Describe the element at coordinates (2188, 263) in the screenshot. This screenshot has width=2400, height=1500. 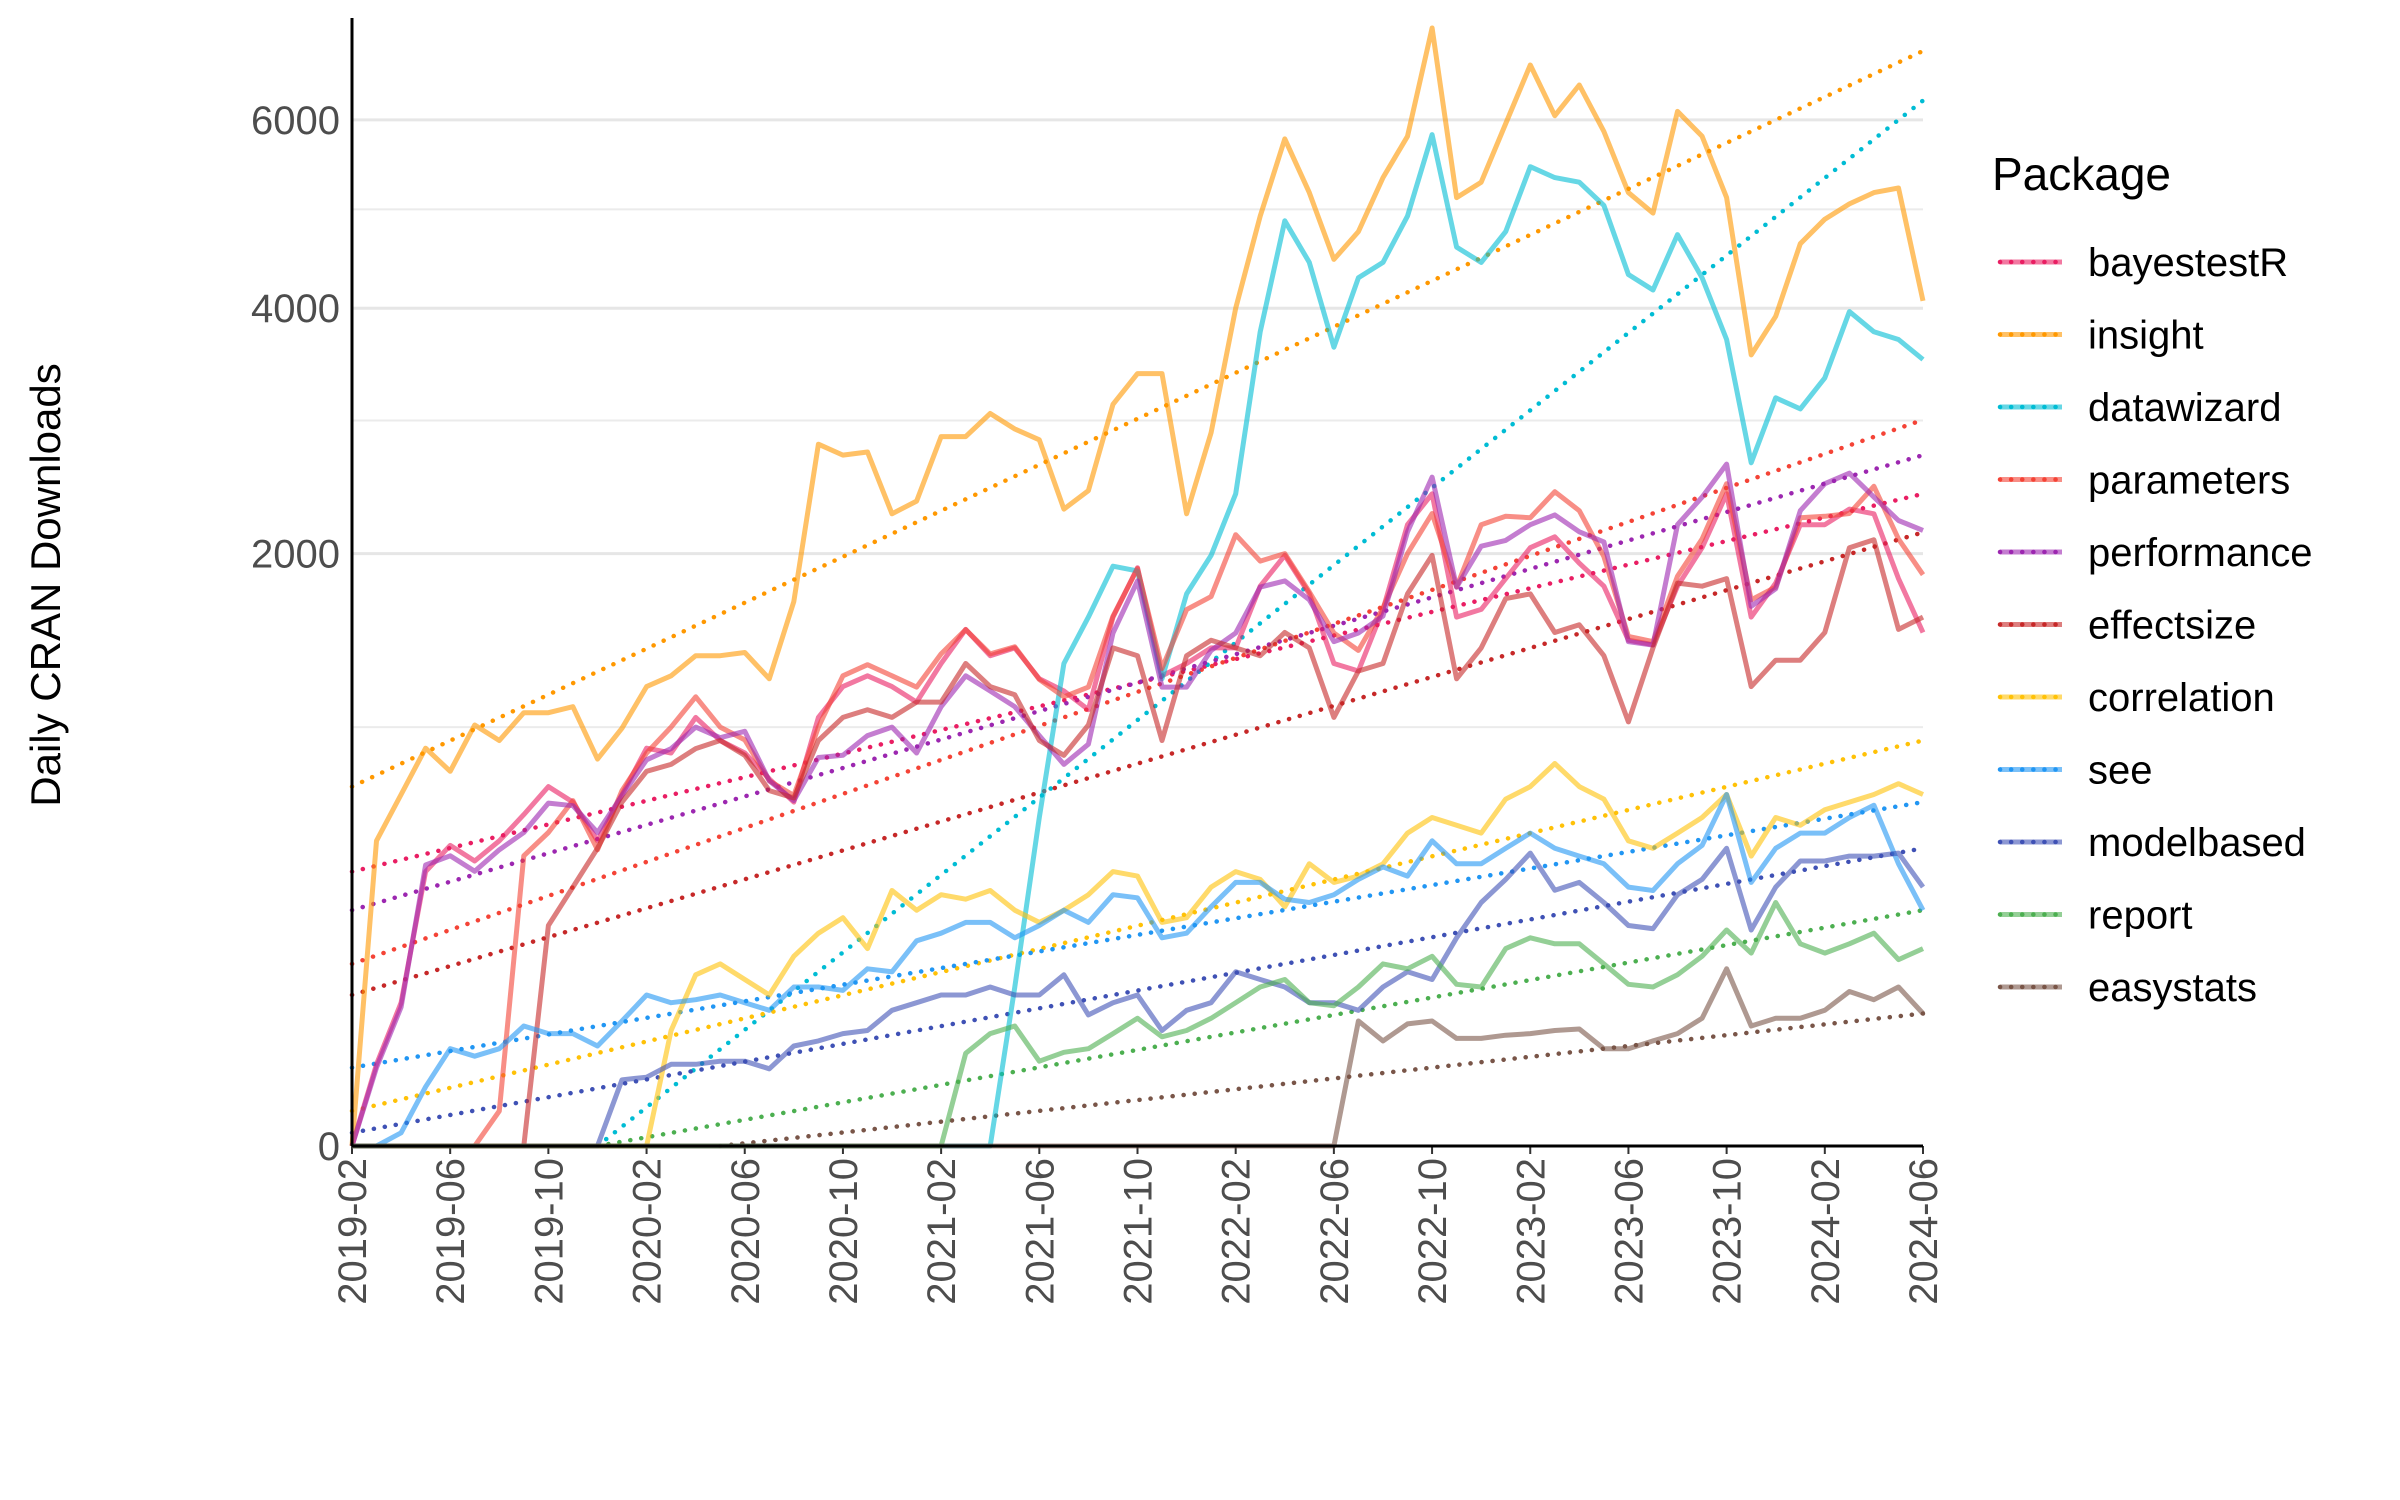
I see `legend-label: bayestestR` at that location.